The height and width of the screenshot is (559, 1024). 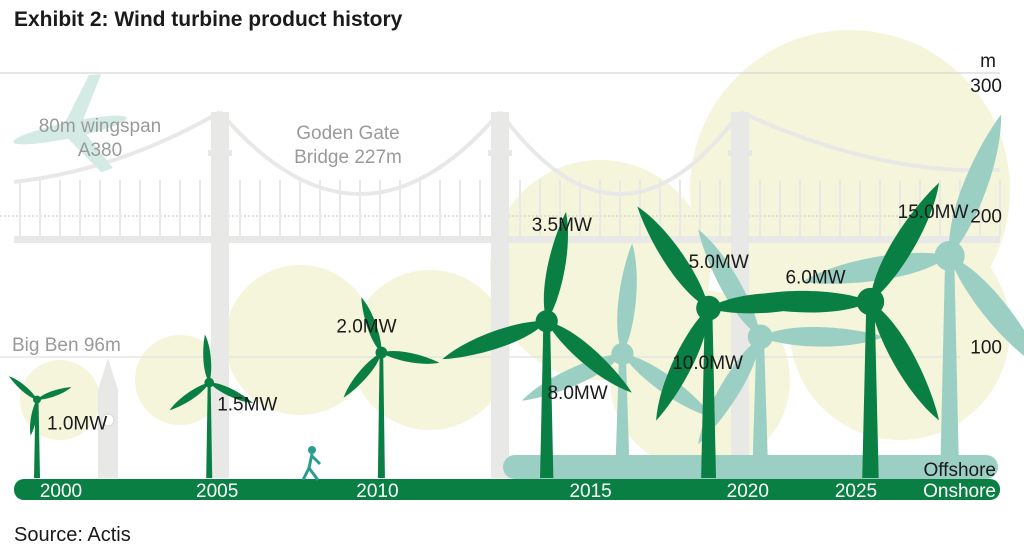 I want to click on x-tick-label: 2010, so click(x=377, y=491).